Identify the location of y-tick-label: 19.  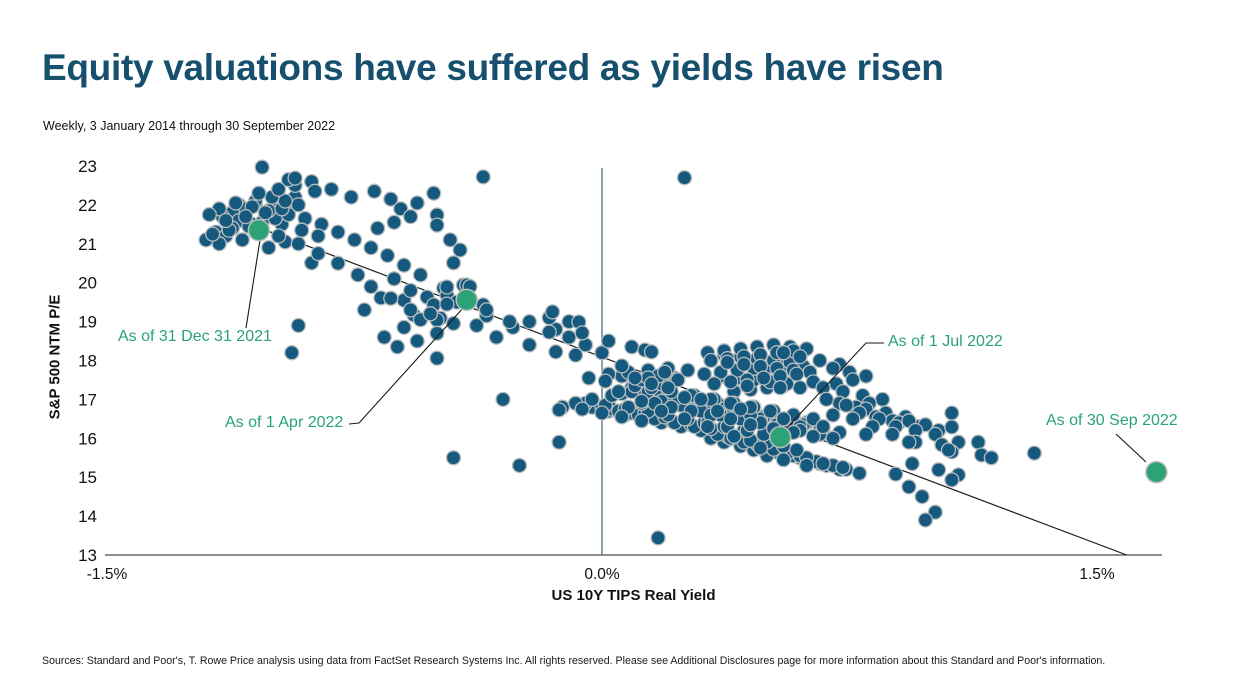
(87, 322).